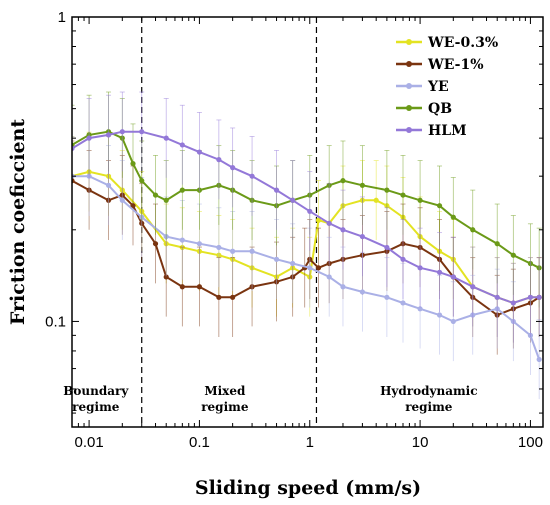  What do you see at coordinates (199, 442) in the screenshot?
I see `x-tick-label: 0.1` at bounding box center [199, 442].